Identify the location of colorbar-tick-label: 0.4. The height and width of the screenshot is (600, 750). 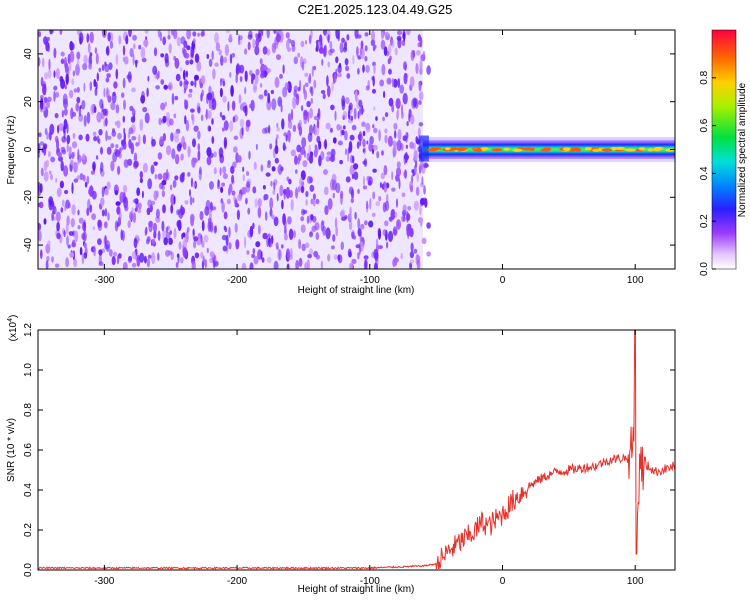
(704, 173).